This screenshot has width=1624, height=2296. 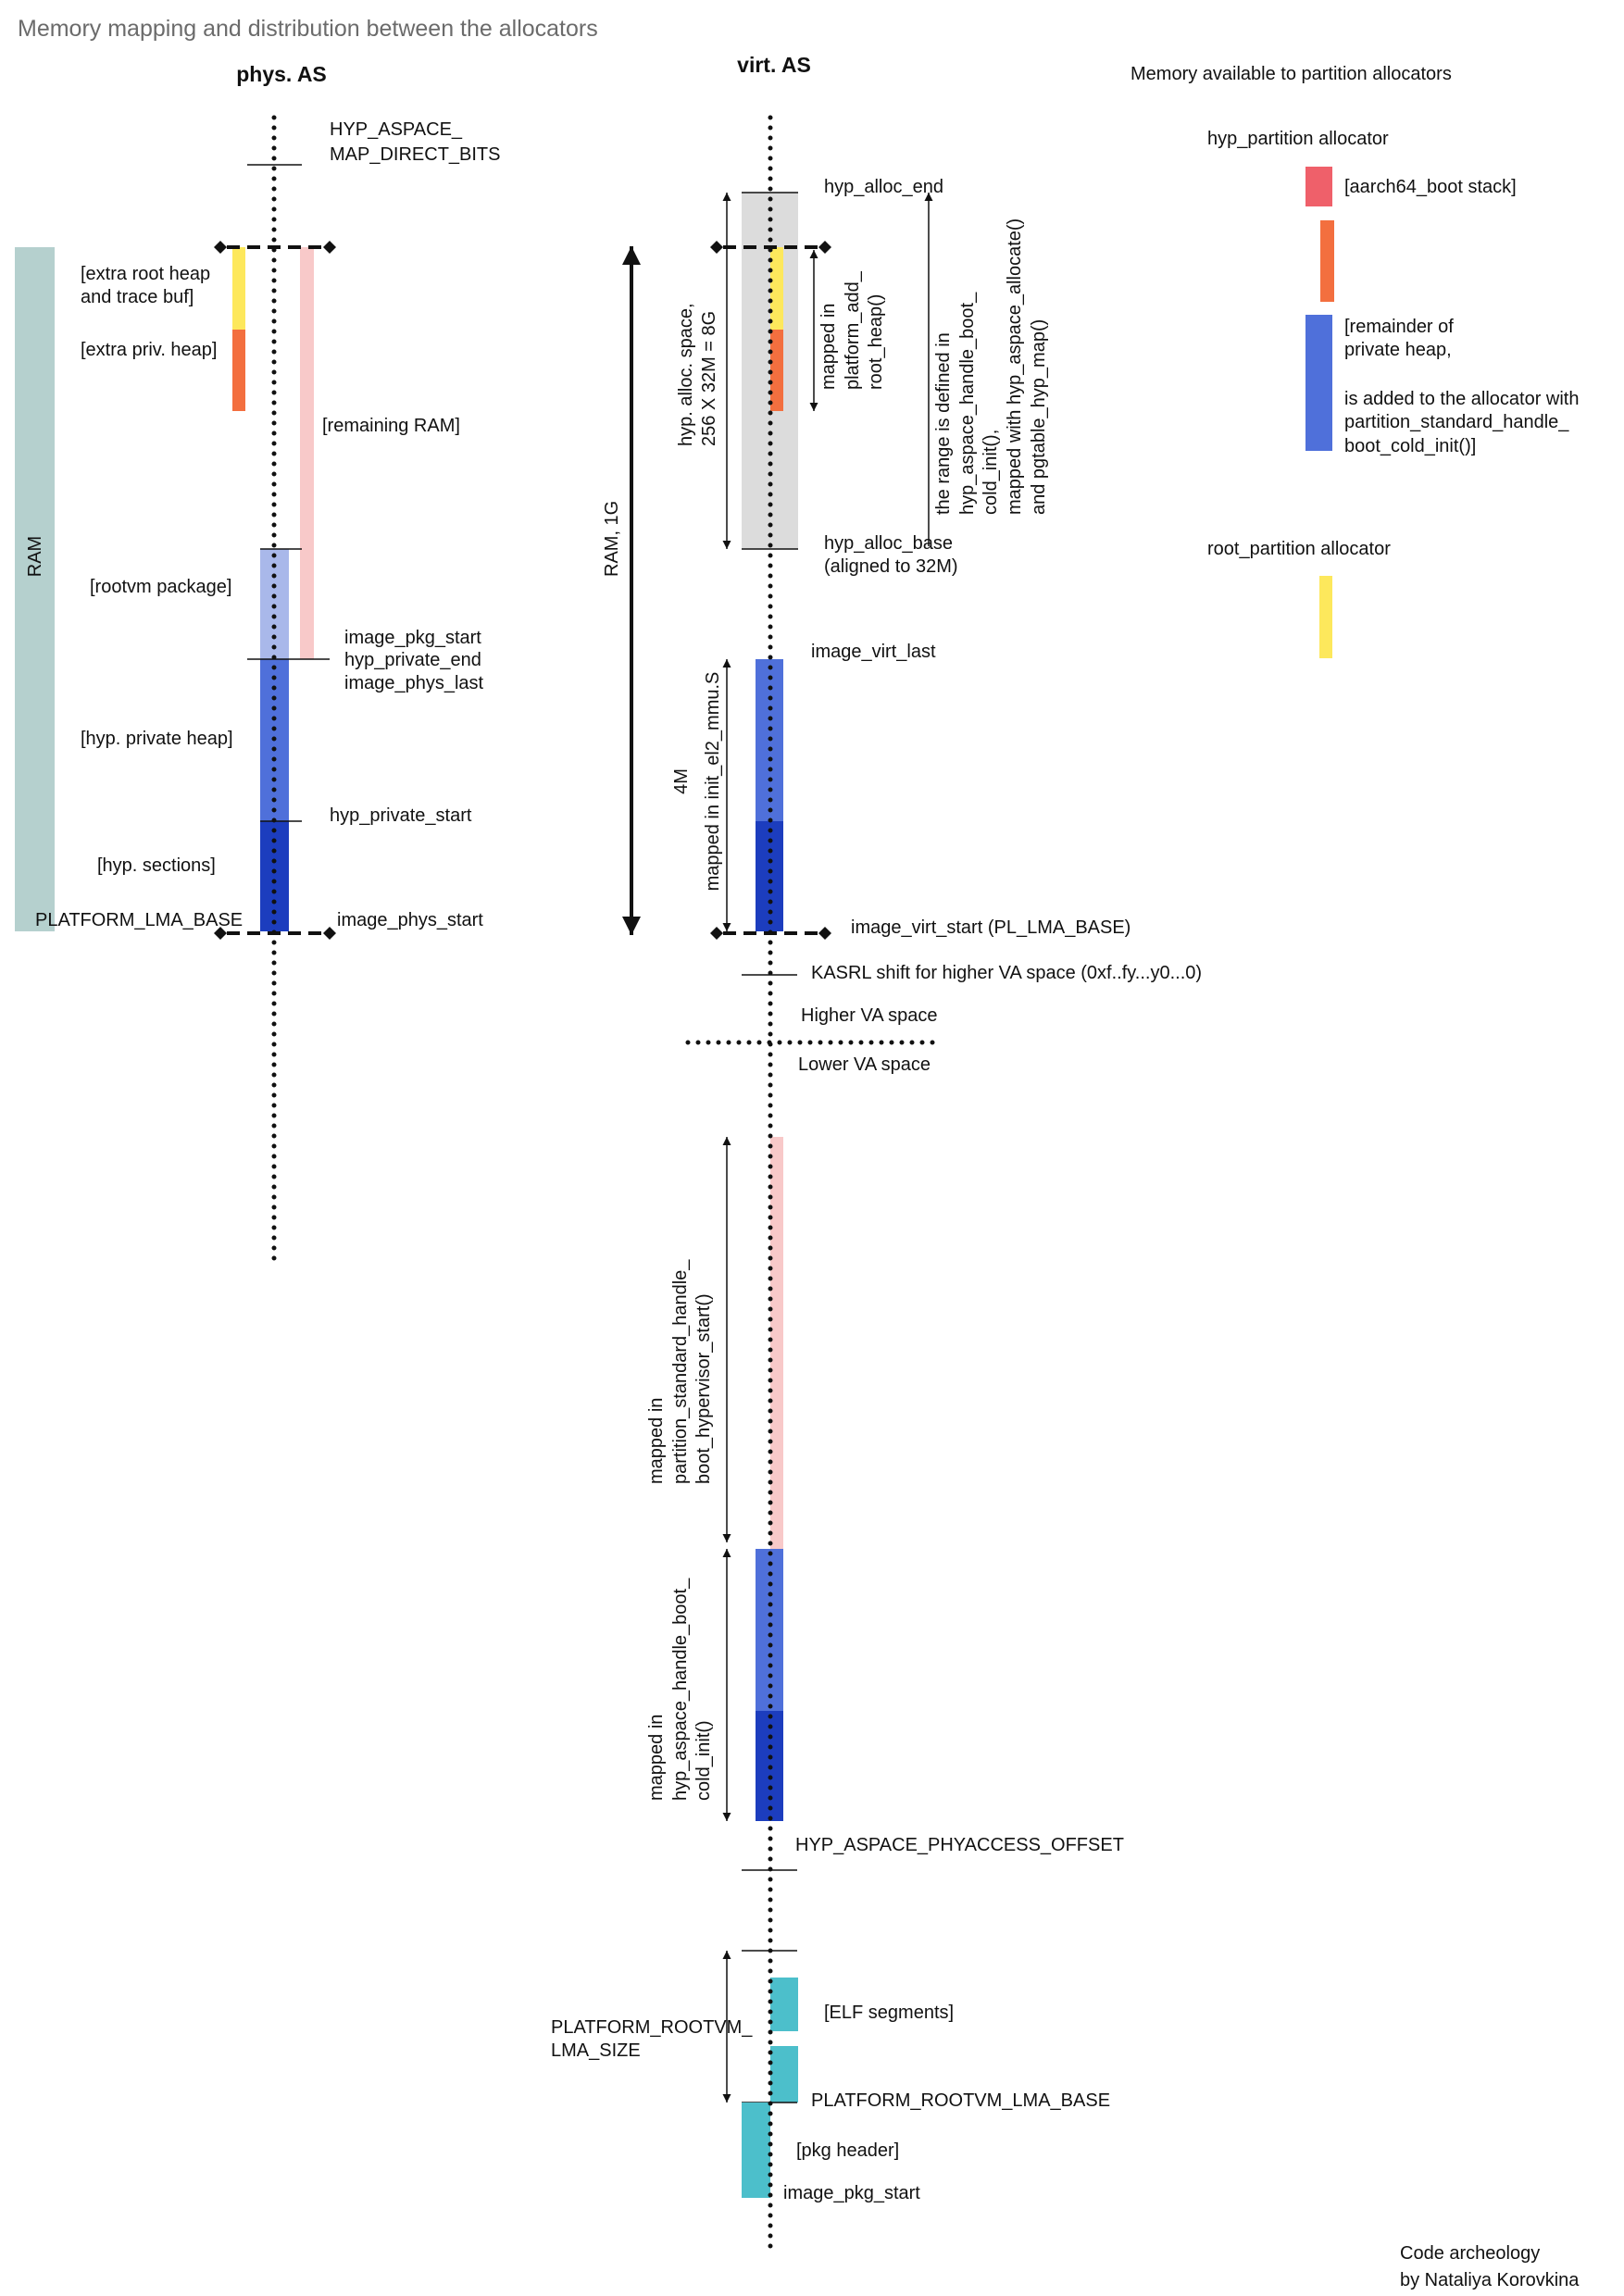 I want to click on phys-ram-bottom-left-diamond, so click(x=220, y=933).